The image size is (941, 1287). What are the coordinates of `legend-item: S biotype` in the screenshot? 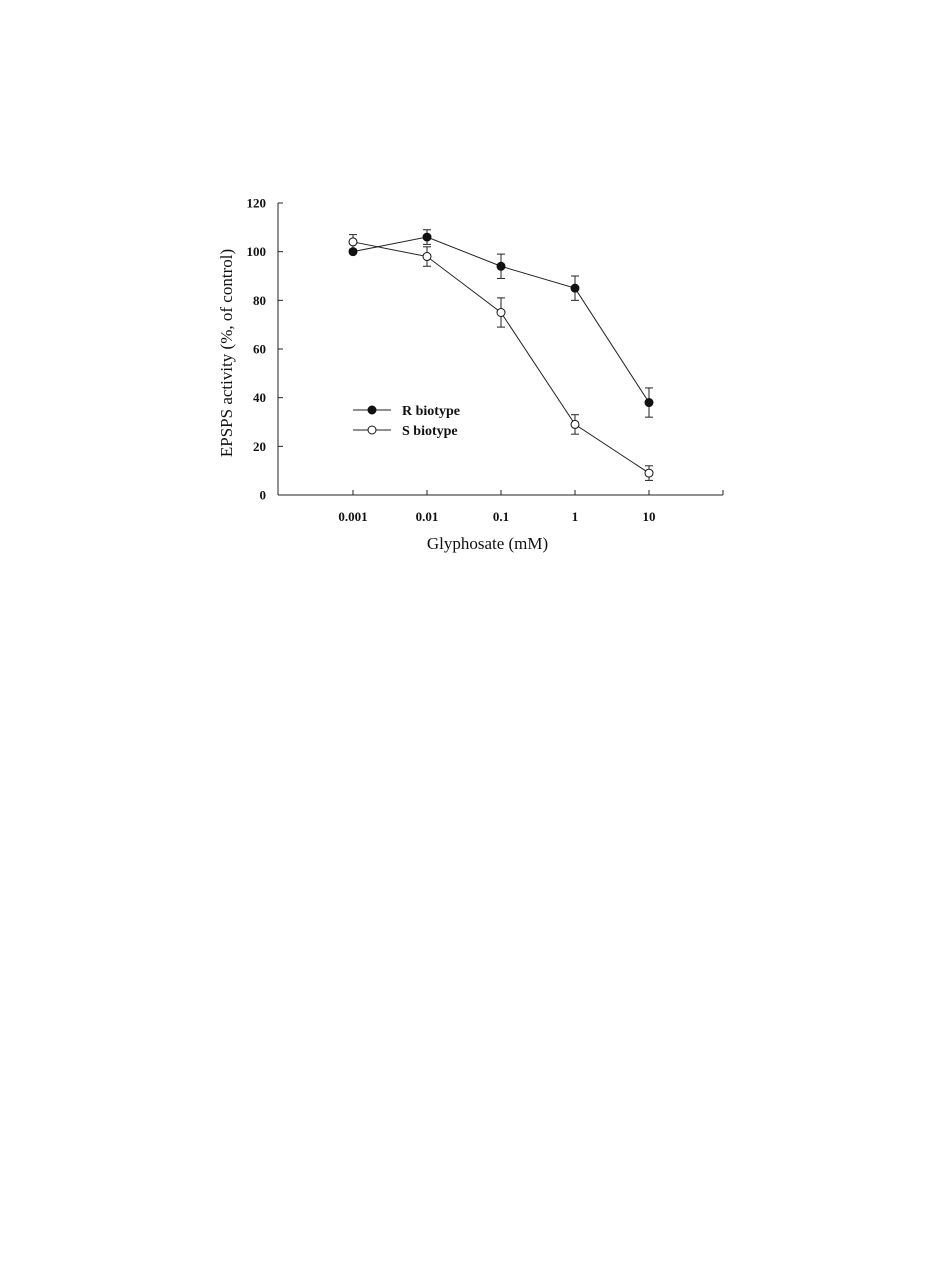 It's located at (405, 431).